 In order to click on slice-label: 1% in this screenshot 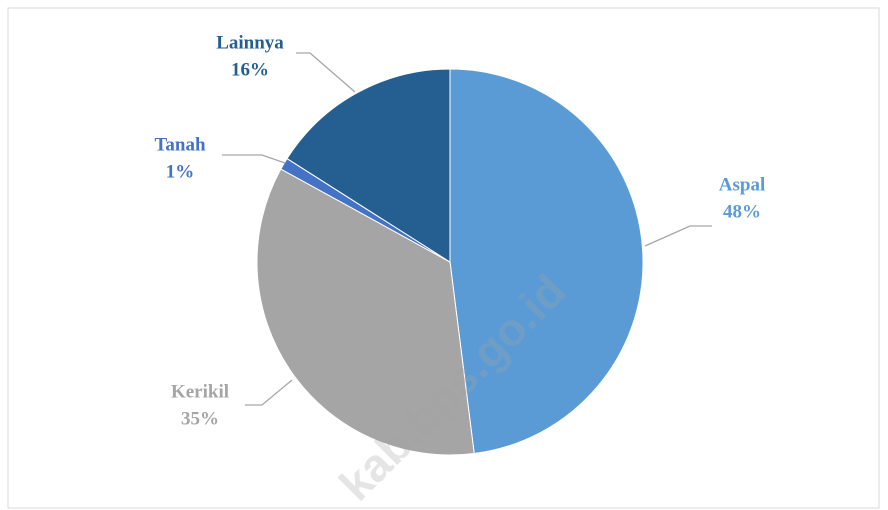, I will do `click(180, 171)`.